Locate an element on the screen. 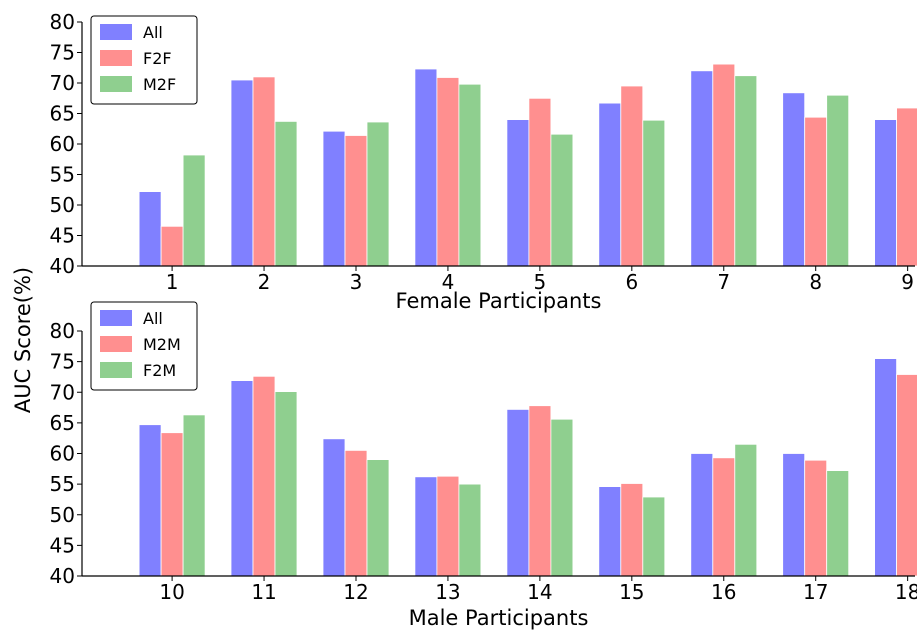 The width and height of the screenshot is (917, 630). legend-label-all: All is located at coordinates (153, 32).